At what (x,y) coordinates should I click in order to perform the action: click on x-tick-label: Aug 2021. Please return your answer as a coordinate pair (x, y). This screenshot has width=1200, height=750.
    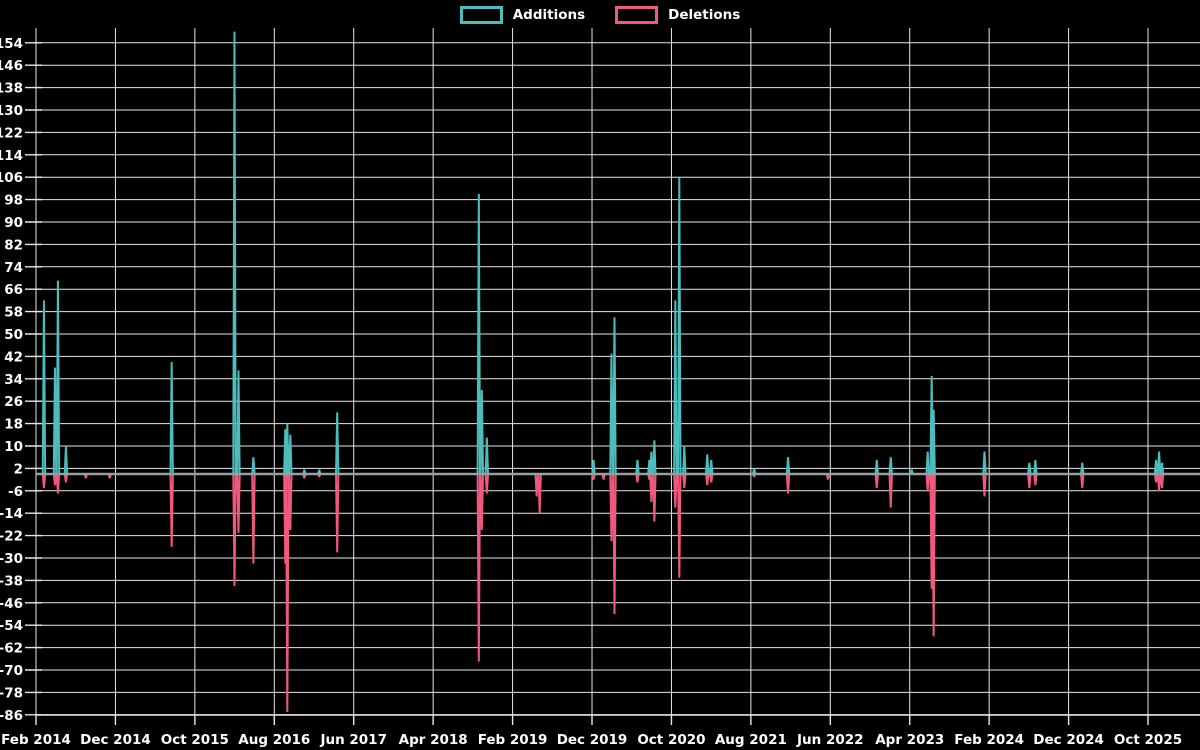
    Looking at the image, I should click on (751, 740).